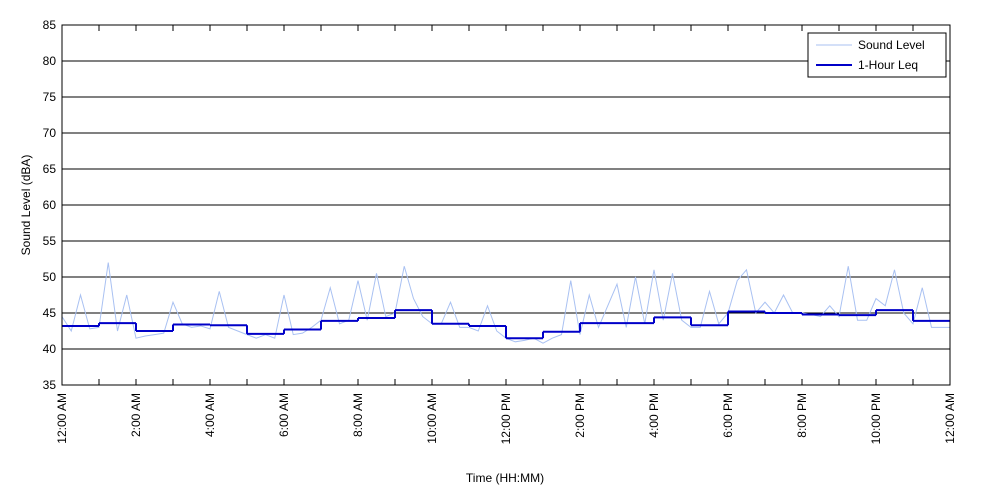 The height and width of the screenshot is (500, 1000). Describe the element at coordinates (506, 418) in the screenshot. I see `x-tick-label: 12:00 PM` at that location.